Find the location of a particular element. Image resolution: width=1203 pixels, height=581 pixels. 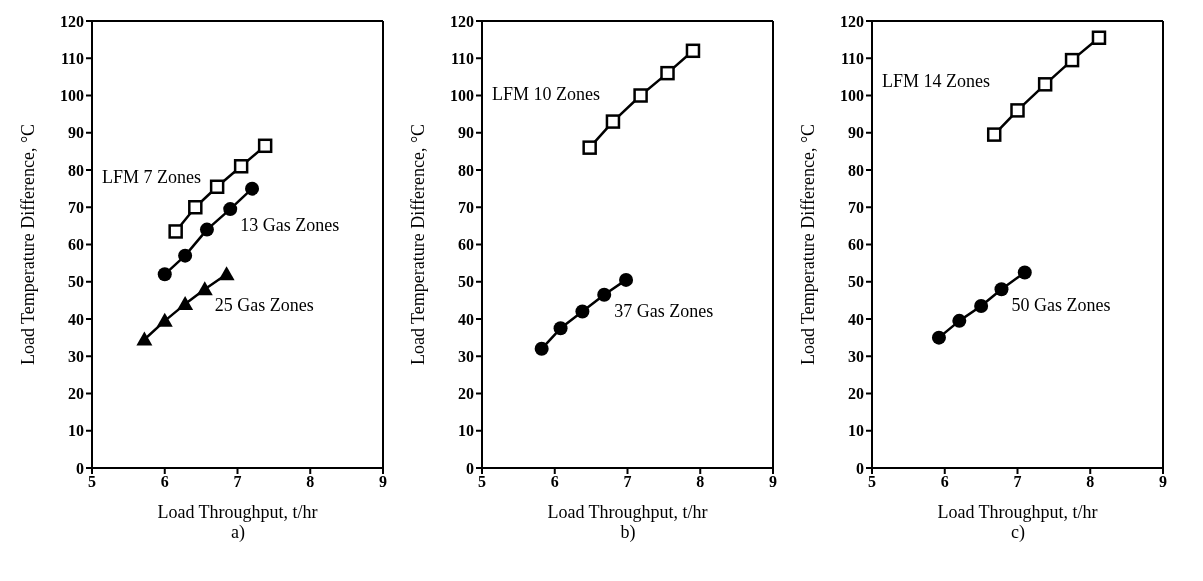

series-label: LFM 7 Zones is located at coordinates (151, 177).